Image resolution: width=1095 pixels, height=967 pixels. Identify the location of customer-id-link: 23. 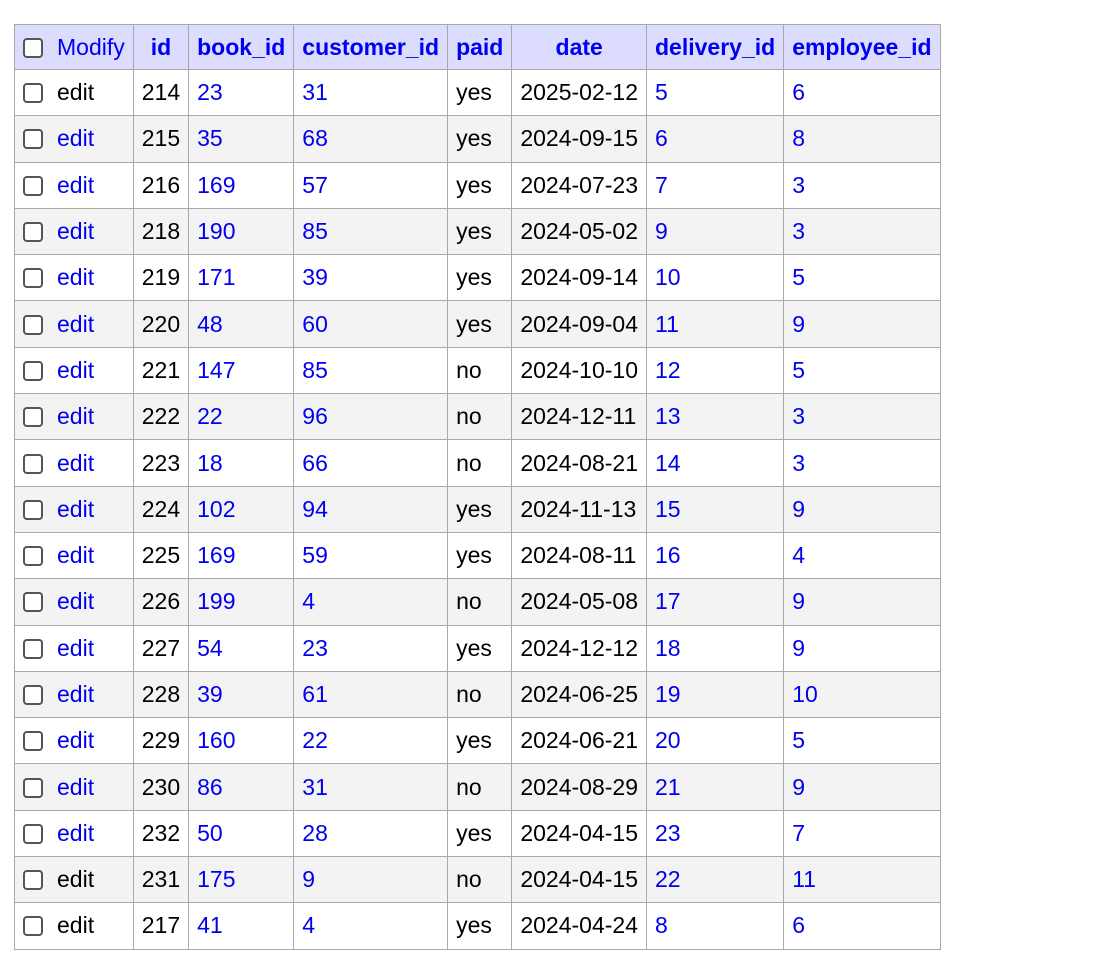
(315, 647).